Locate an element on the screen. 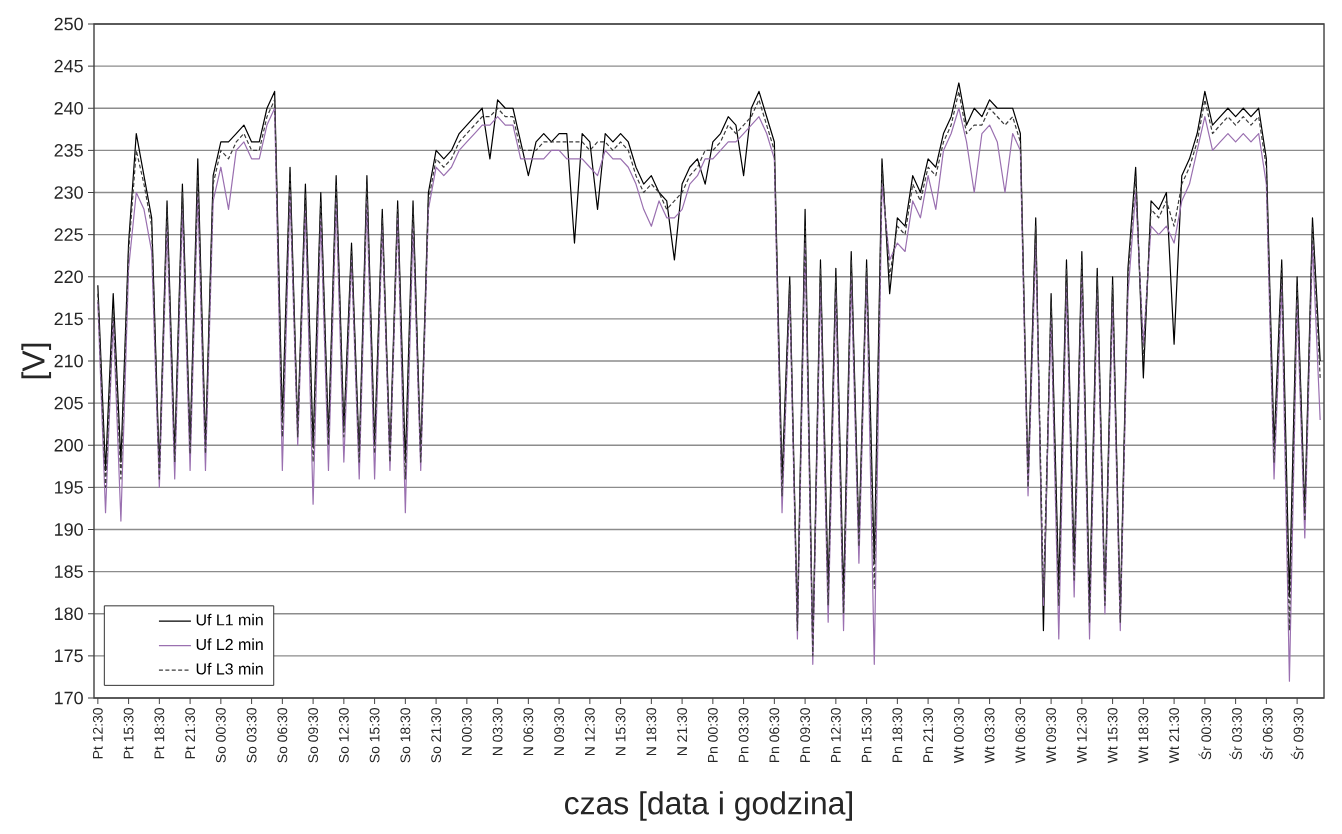 This screenshot has height=834, width=1342. x-axis-title: czas [data i godzina] is located at coordinates (708, 806).